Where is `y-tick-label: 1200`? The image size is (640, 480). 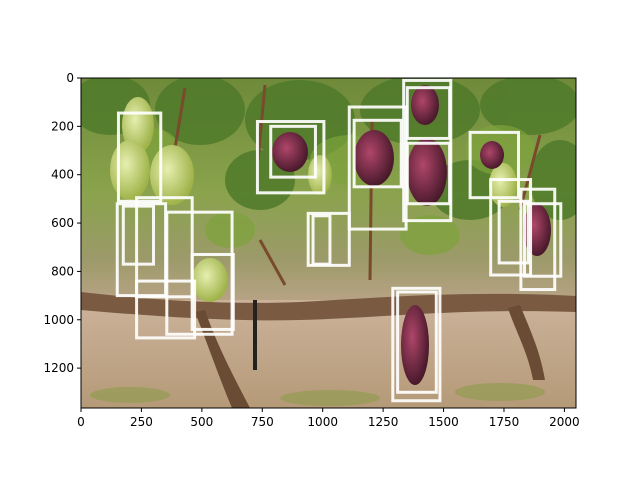
y-tick-label: 1200 is located at coordinates (58, 368).